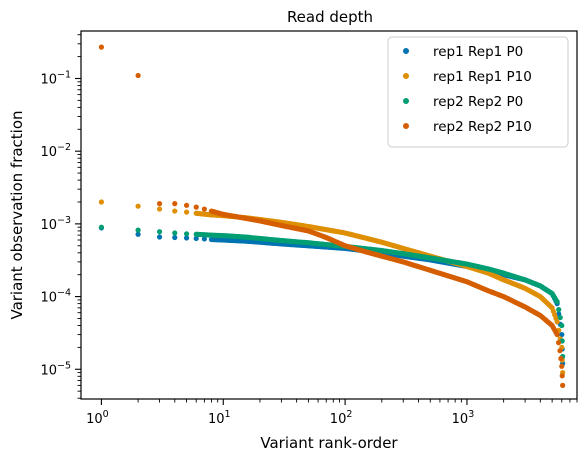 The image size is (586, 462). I want to click on y-tick-label: 10⁻³, so click(55, 224).